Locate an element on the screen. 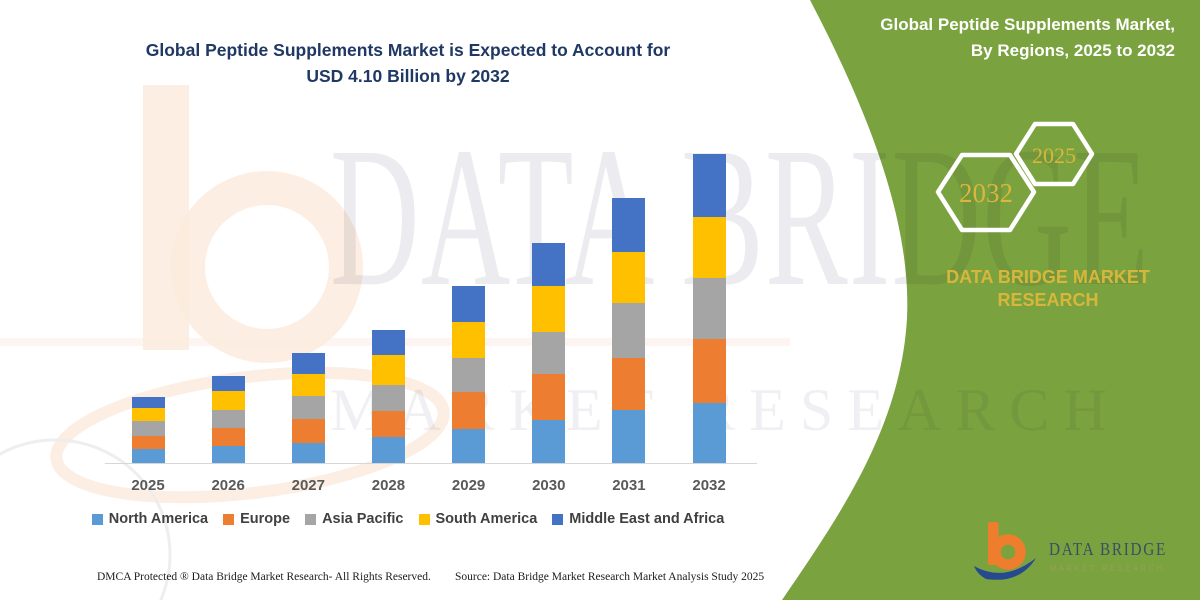 This screenshot has width=1200, height=600. segment-north-america-2027 is located at coordinates (308, 453).